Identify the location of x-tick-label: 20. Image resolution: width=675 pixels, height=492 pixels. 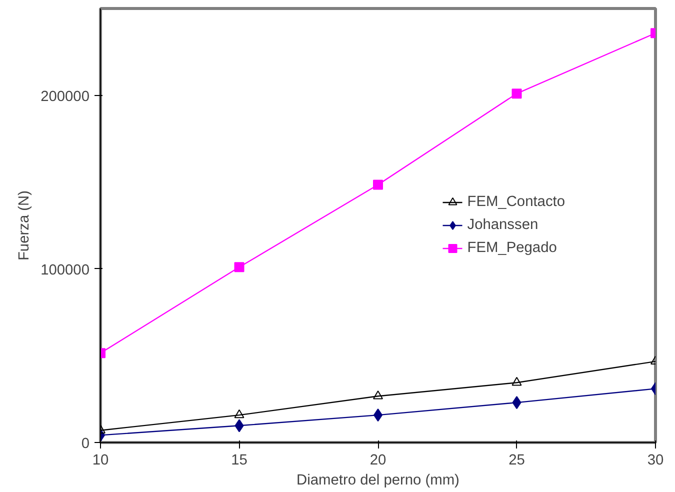
(378, 460).